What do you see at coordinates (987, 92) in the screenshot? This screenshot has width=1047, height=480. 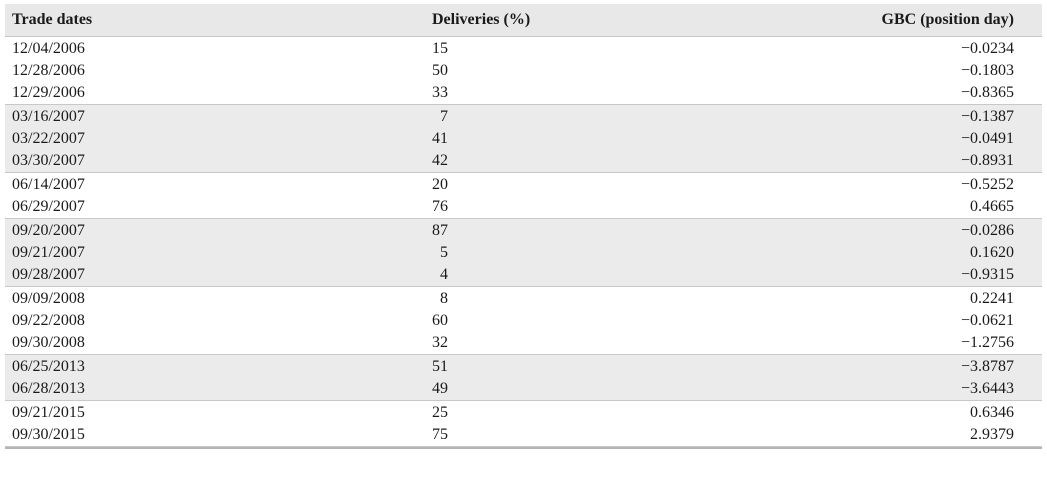 I see `cell-gbc: −0.8365` at bounding box center [987, 92].